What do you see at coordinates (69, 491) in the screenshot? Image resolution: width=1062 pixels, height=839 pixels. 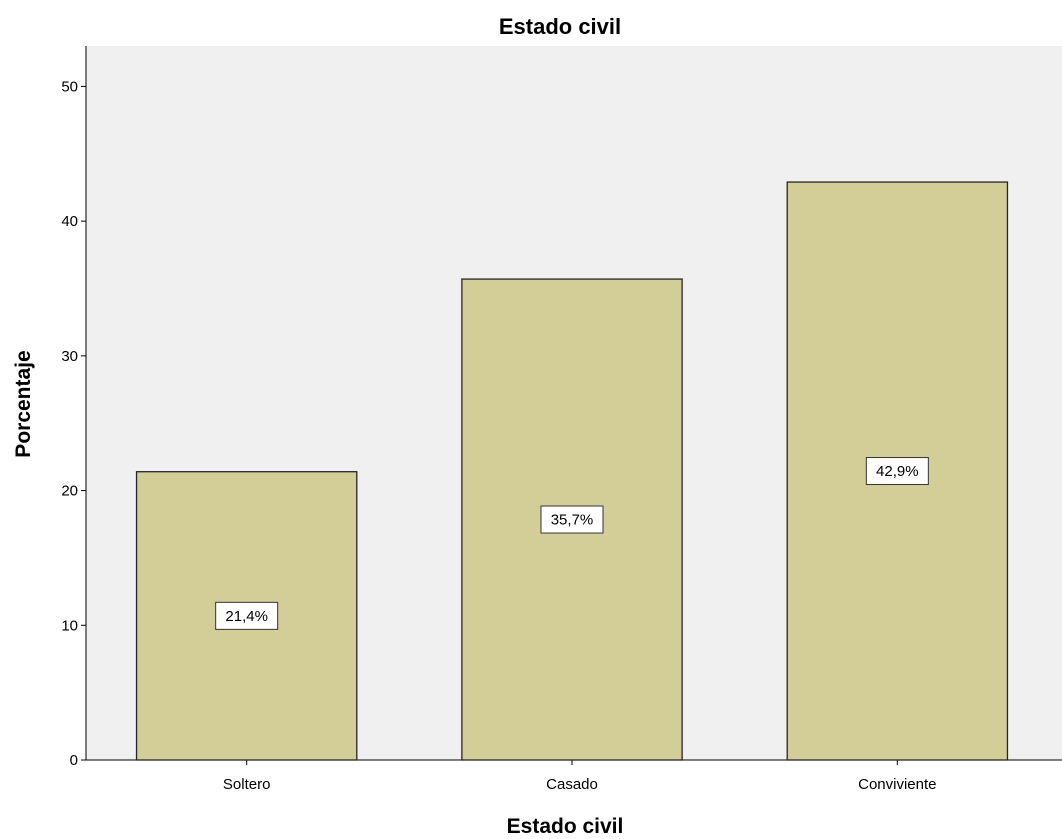 I see `y-tick-label: 20` at bounding box center [69, 491].